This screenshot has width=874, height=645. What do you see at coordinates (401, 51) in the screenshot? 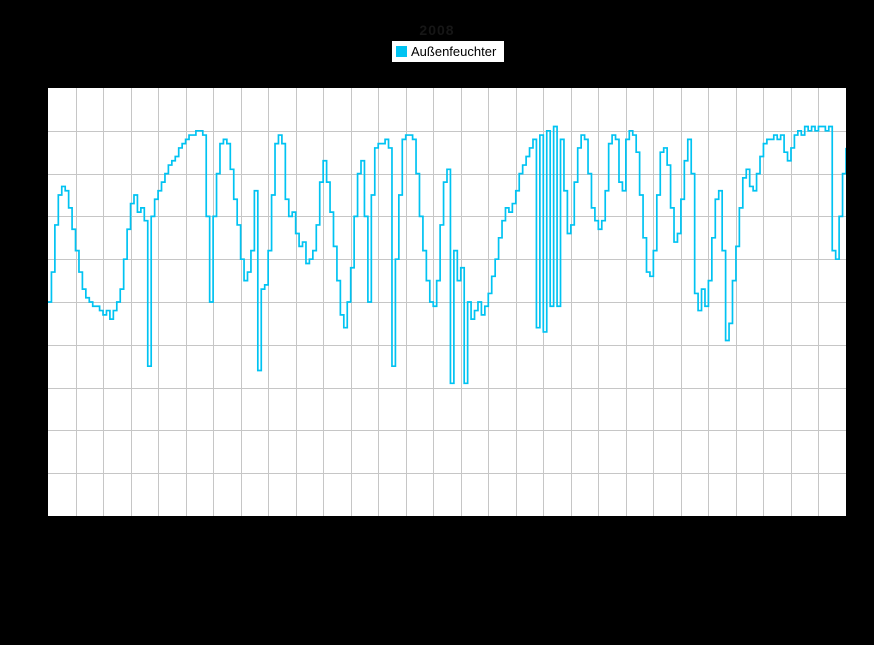
I see `legend-swatch-icon` at bounding box center [401, 51].